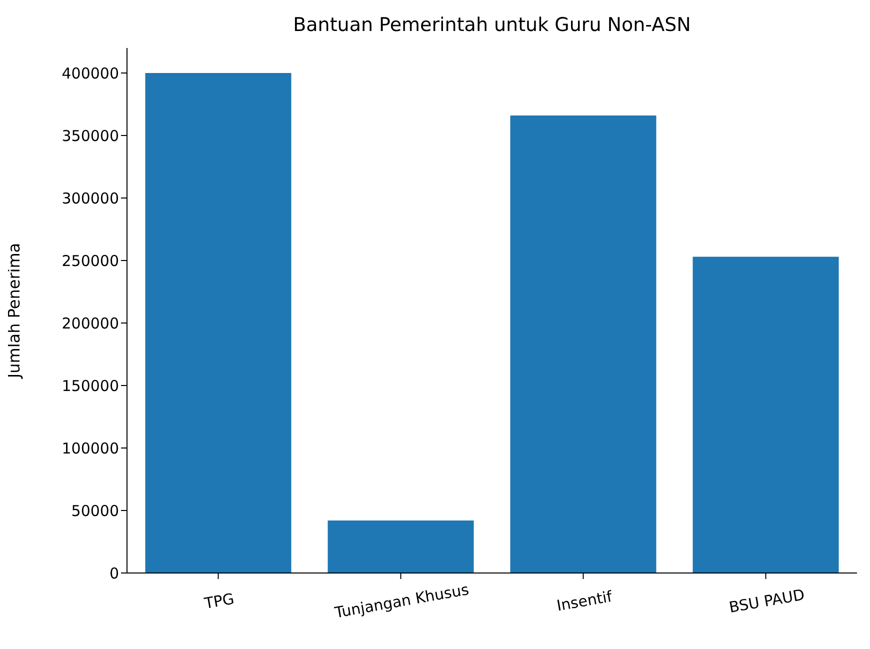 Image resolution: width=870 pixels, height=649 pixels. Describe the element at coordinates (492, 25) in the screenshot. I see `chart-title: Bantuan Pemerintah untuk Guru Non-ASN` at that location.